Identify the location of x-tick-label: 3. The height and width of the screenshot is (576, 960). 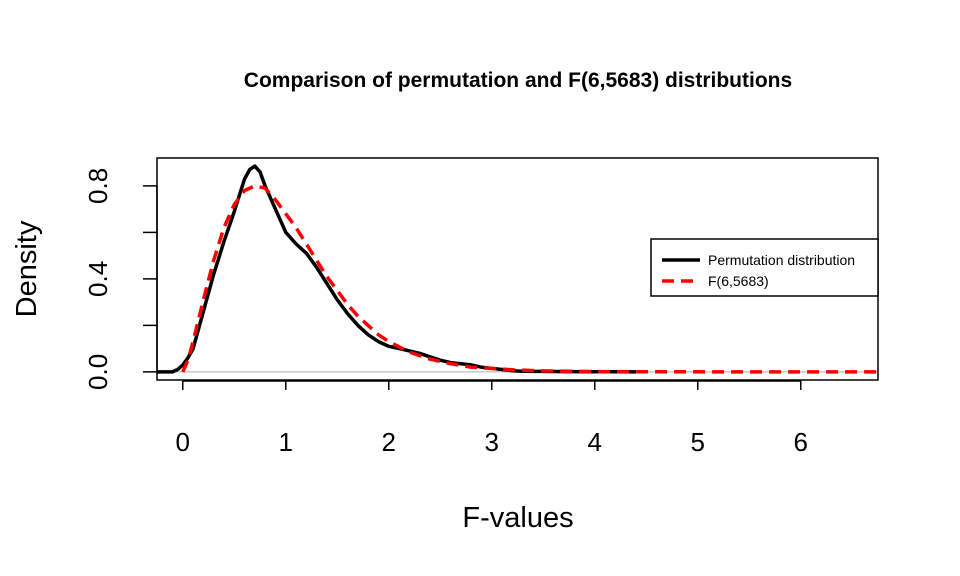
(492, 442).